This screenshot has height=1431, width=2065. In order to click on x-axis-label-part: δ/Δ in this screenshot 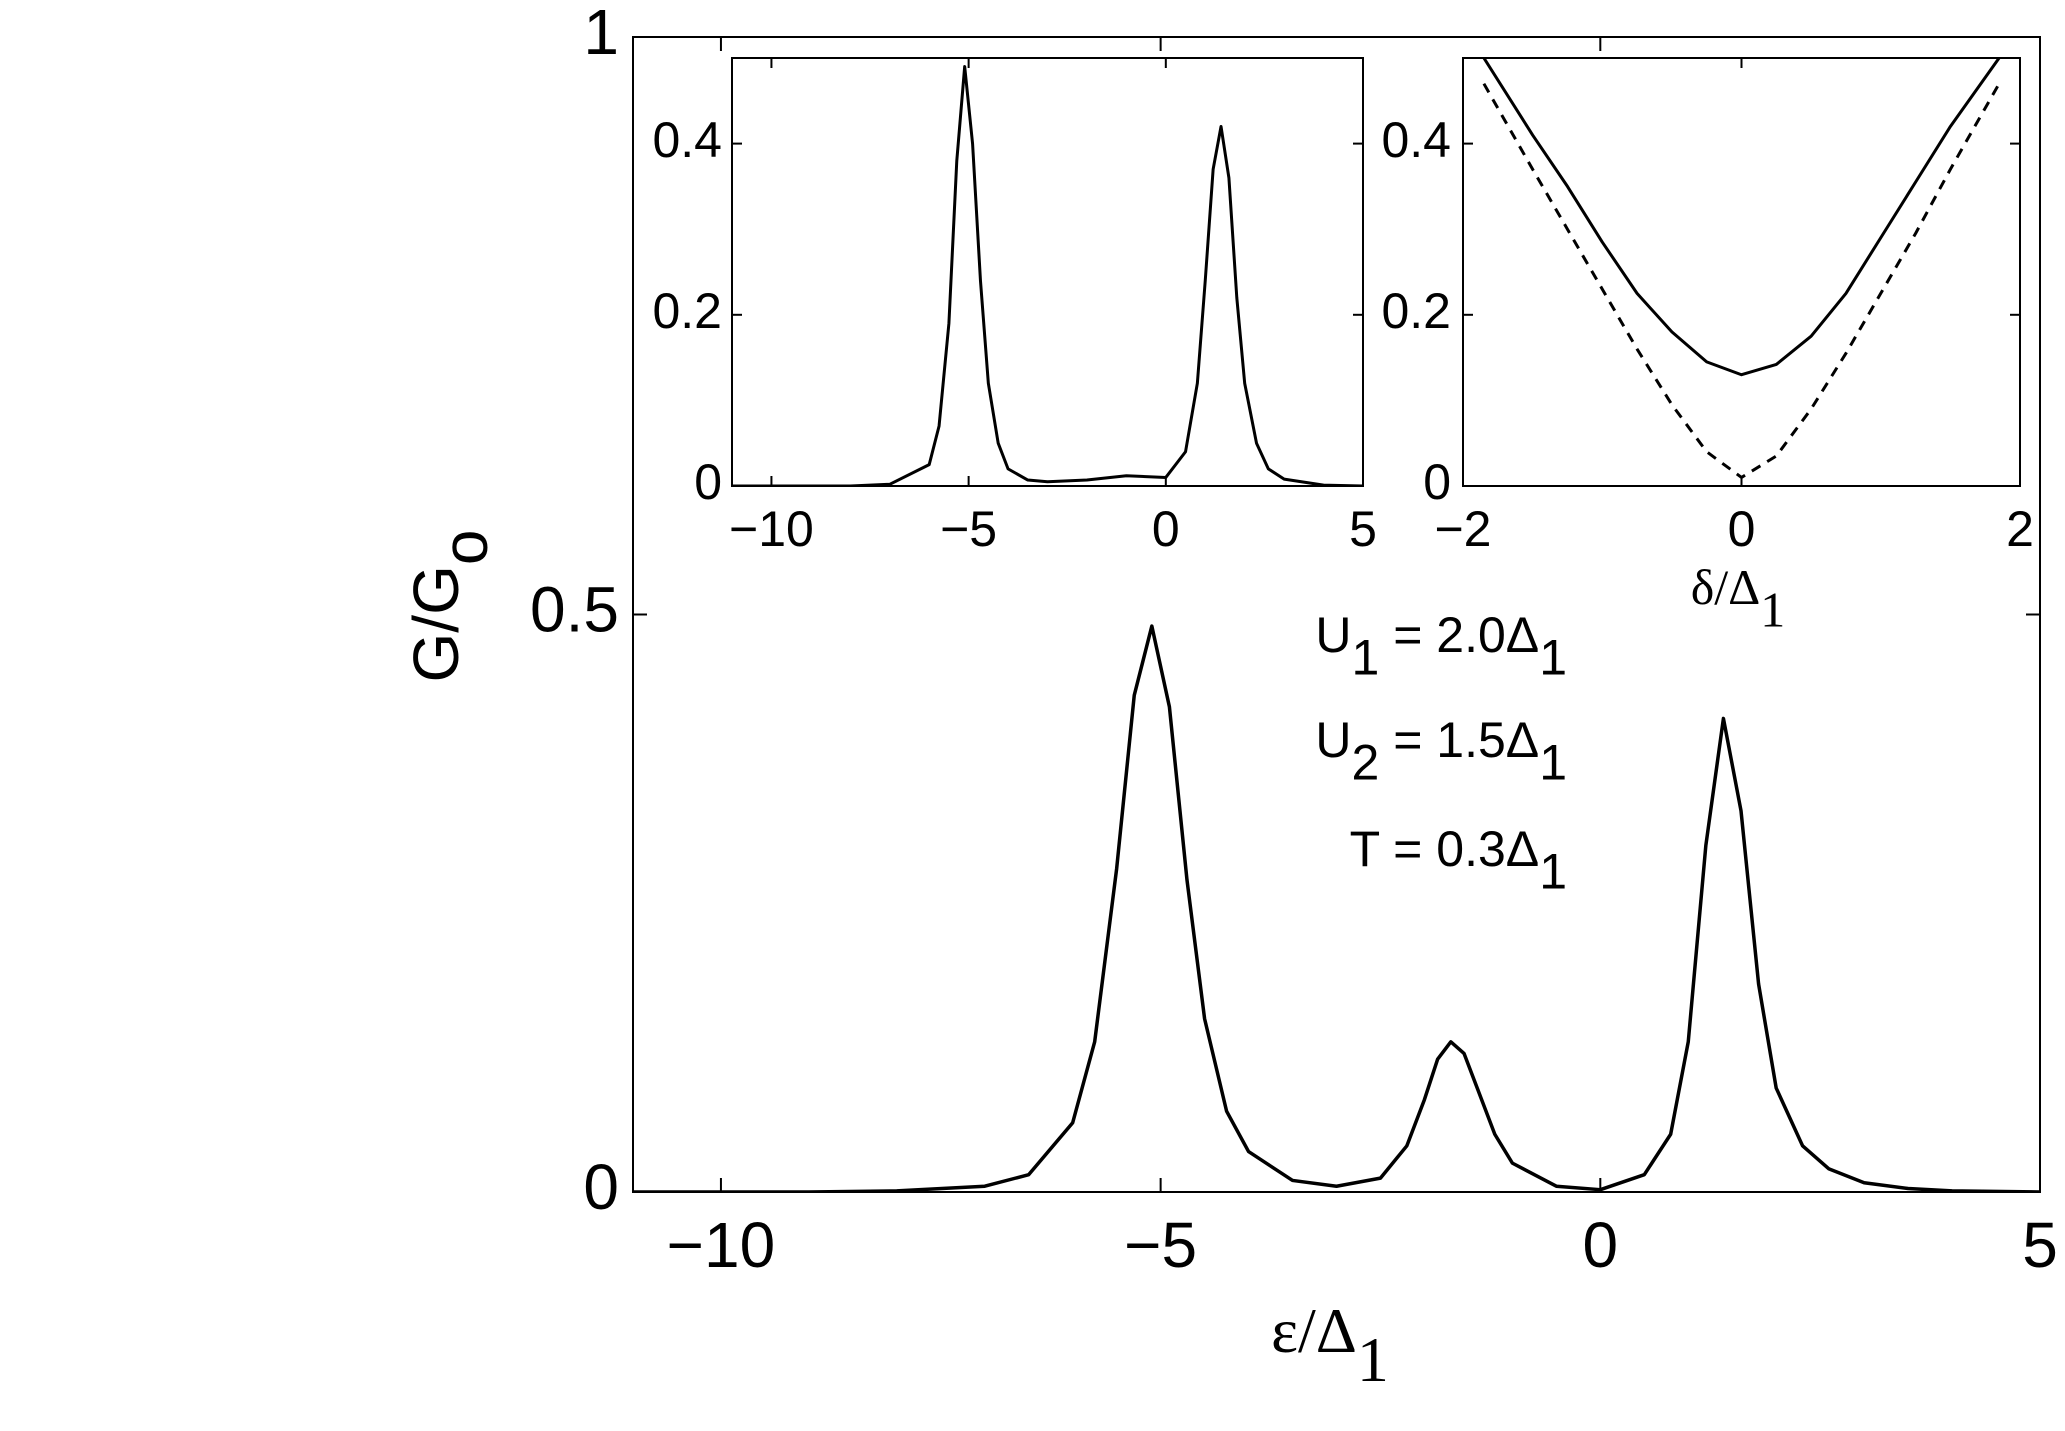, I will do `click(1726, 587)`.